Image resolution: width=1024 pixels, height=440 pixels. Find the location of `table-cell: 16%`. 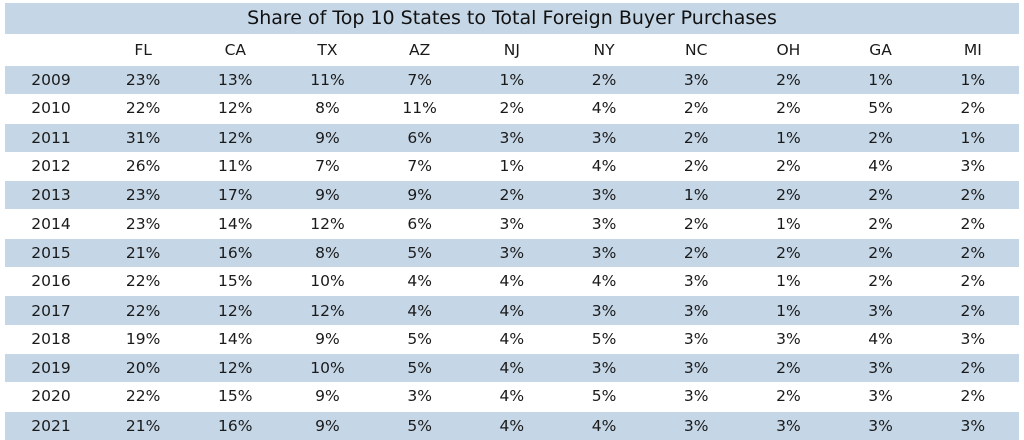

table-cell: 16% is located at coordinates (235, 425).